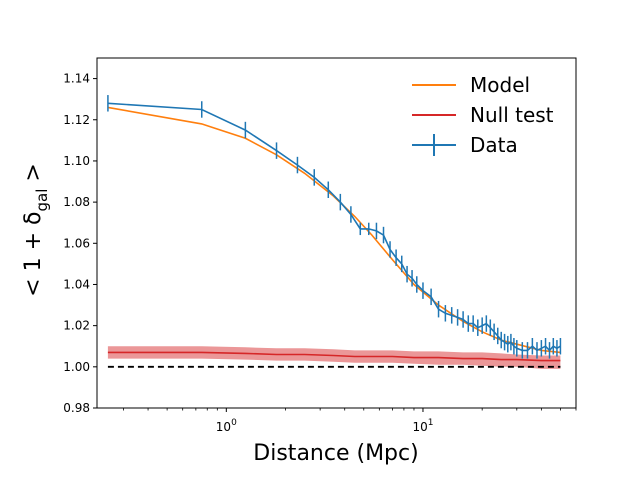 This screenshot has height=484, width=640. Describe the element at coordinates (335, 453) in the screenshot. I see `x-axis-label: Distance (Mpc)` at that location.